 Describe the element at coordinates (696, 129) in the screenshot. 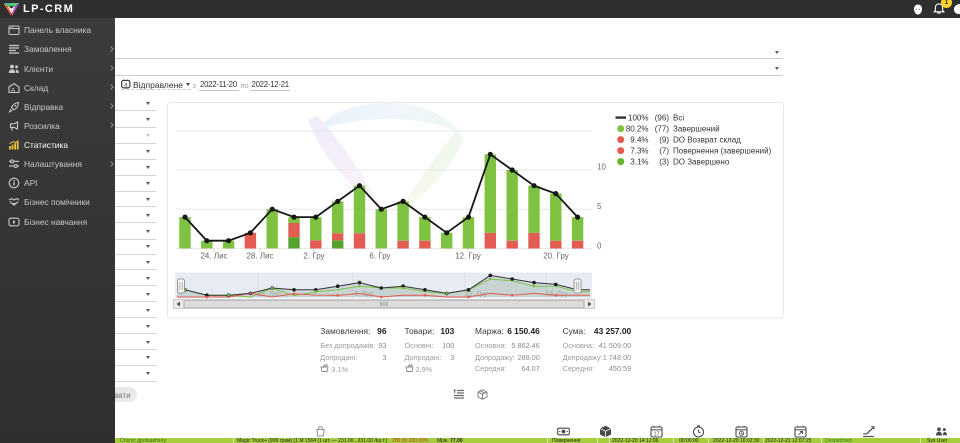

I see `svg-text: Завершений` at that location.